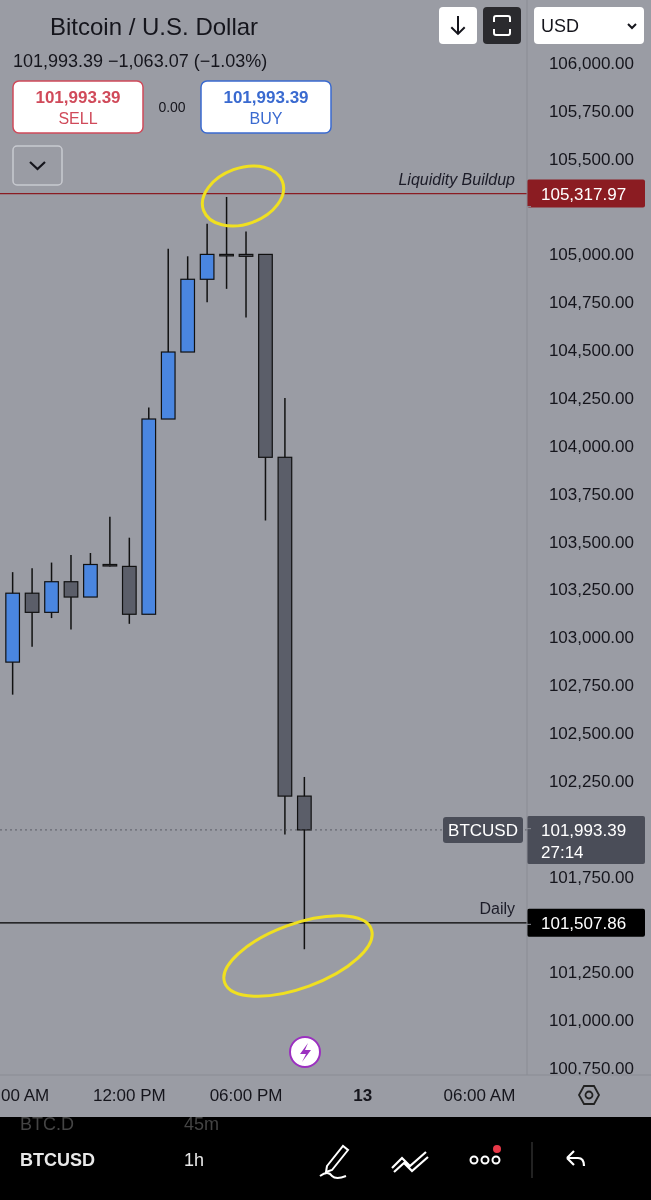 This screenshot has width=651, height=1200. What do you see at coordinates (591, 1068) in the screenshot?
I see `y-tick-label: 100,750.00` at bounding box center [591, 1068].